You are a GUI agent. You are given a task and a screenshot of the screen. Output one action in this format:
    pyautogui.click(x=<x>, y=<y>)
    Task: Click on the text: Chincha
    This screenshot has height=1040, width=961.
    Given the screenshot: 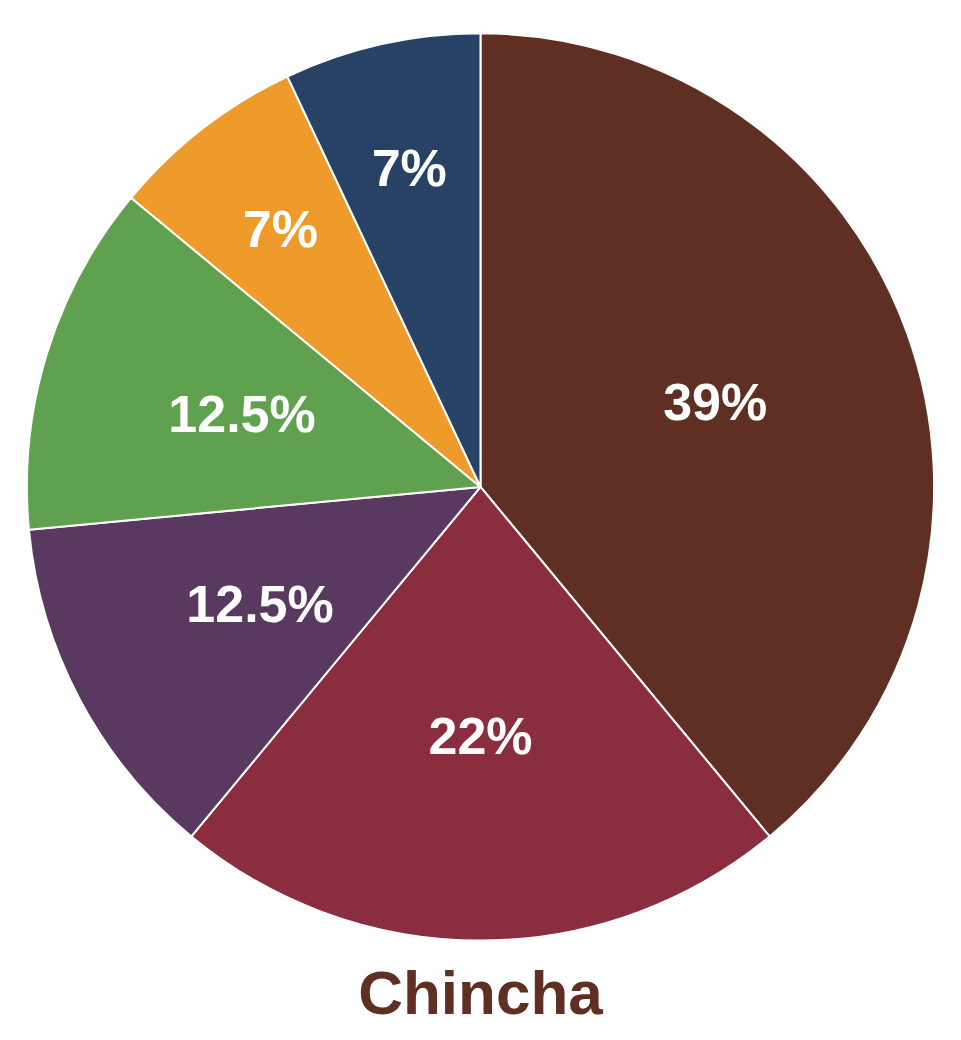 What is the action you would take?
    pyautogui.click(x=481, y=992)
    